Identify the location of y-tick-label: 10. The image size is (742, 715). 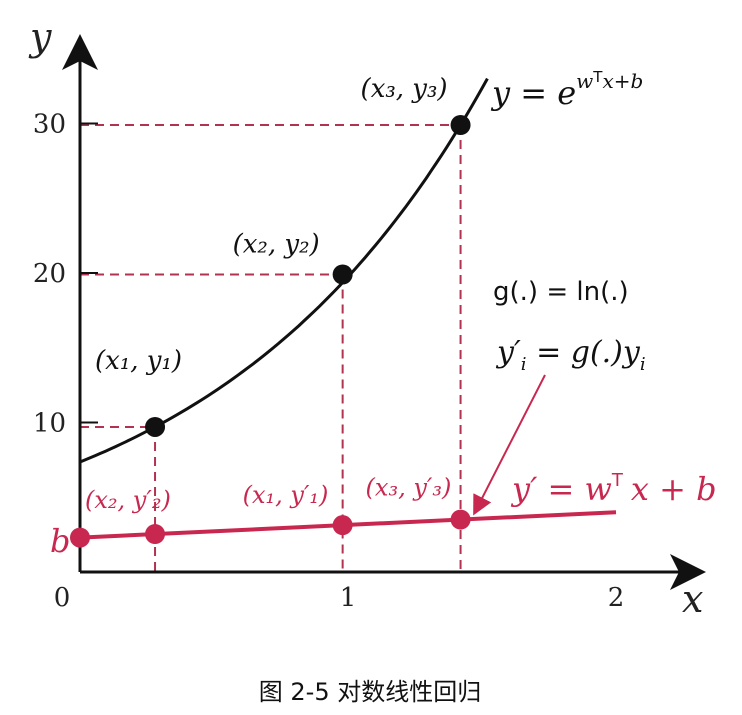
(49, 424).